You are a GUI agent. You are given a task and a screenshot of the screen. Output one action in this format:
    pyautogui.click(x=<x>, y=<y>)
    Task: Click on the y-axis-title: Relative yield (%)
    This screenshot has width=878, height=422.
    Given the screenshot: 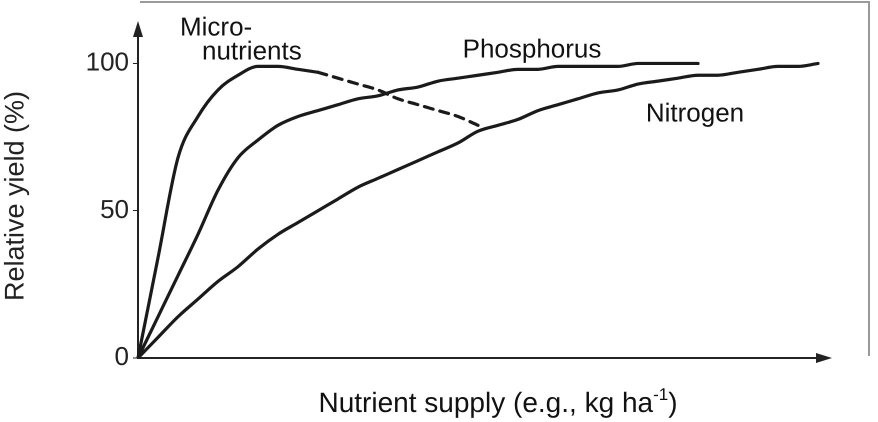 What is the action you would take?
    pyautogui.click(x=15, y=196)
    